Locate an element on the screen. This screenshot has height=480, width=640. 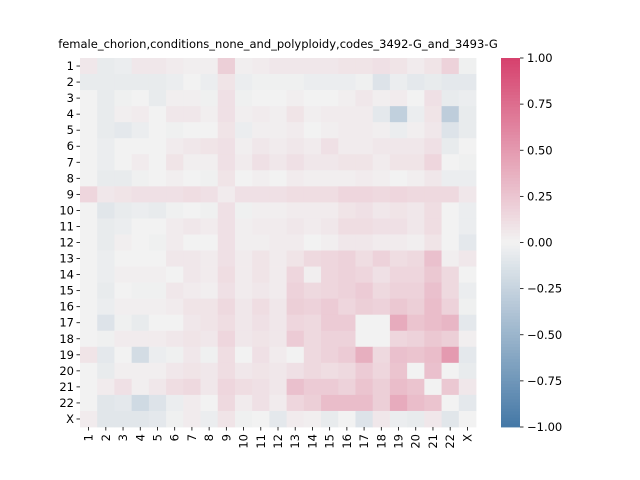
x-tick-label: 11 is located at coordinates (261, 441).